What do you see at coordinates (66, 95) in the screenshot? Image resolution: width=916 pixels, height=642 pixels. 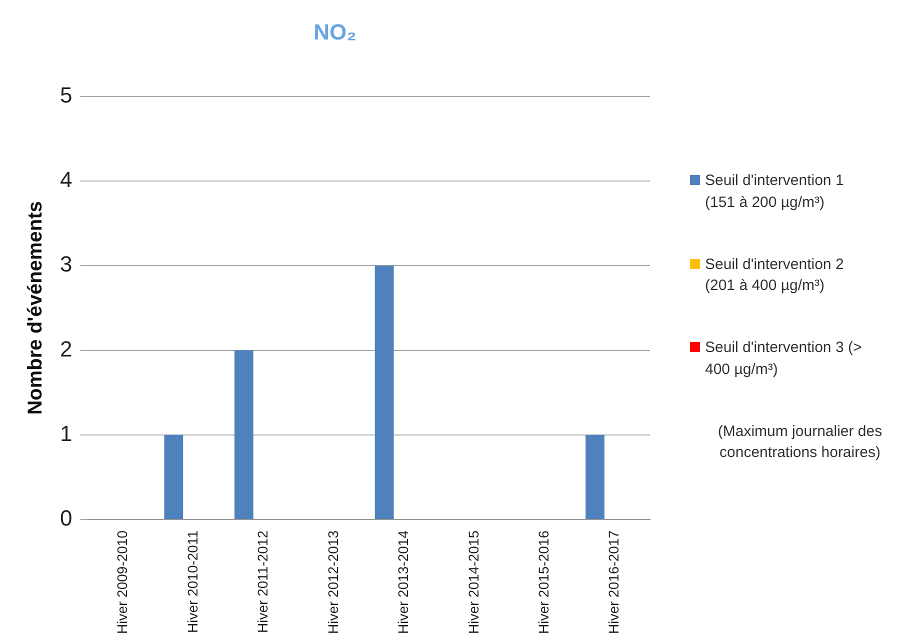 I see `y-tick-label: 5` at bounding box center [66, 95].